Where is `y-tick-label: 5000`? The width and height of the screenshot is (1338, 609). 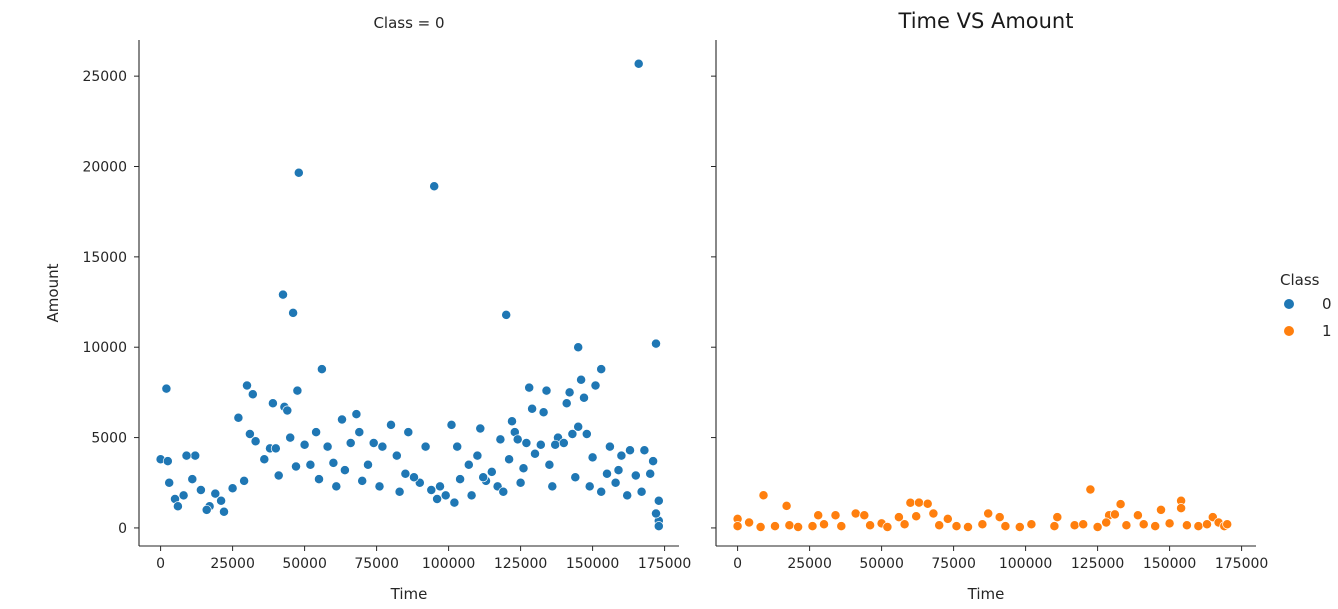 y-tick-label: 5000 is located at coordinates (109, 439).